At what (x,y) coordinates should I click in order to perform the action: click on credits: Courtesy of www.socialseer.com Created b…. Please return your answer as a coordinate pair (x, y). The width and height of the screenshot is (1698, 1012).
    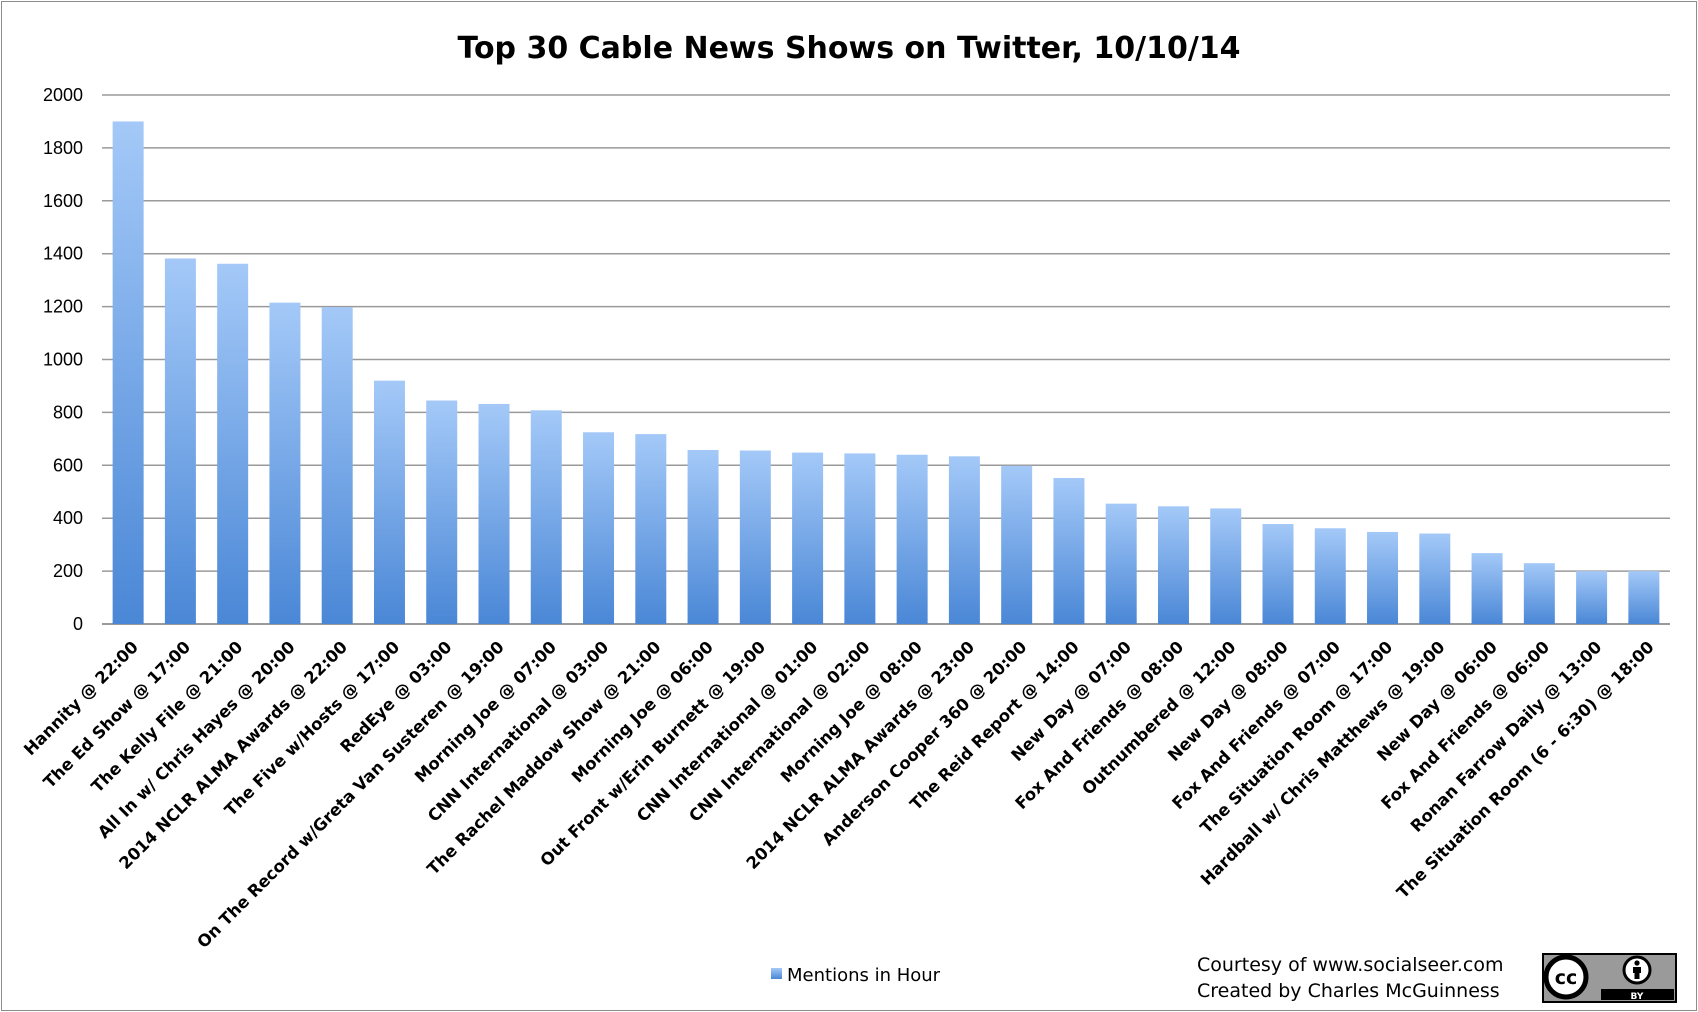
    Looking at the image, I should click on (1350, 978).